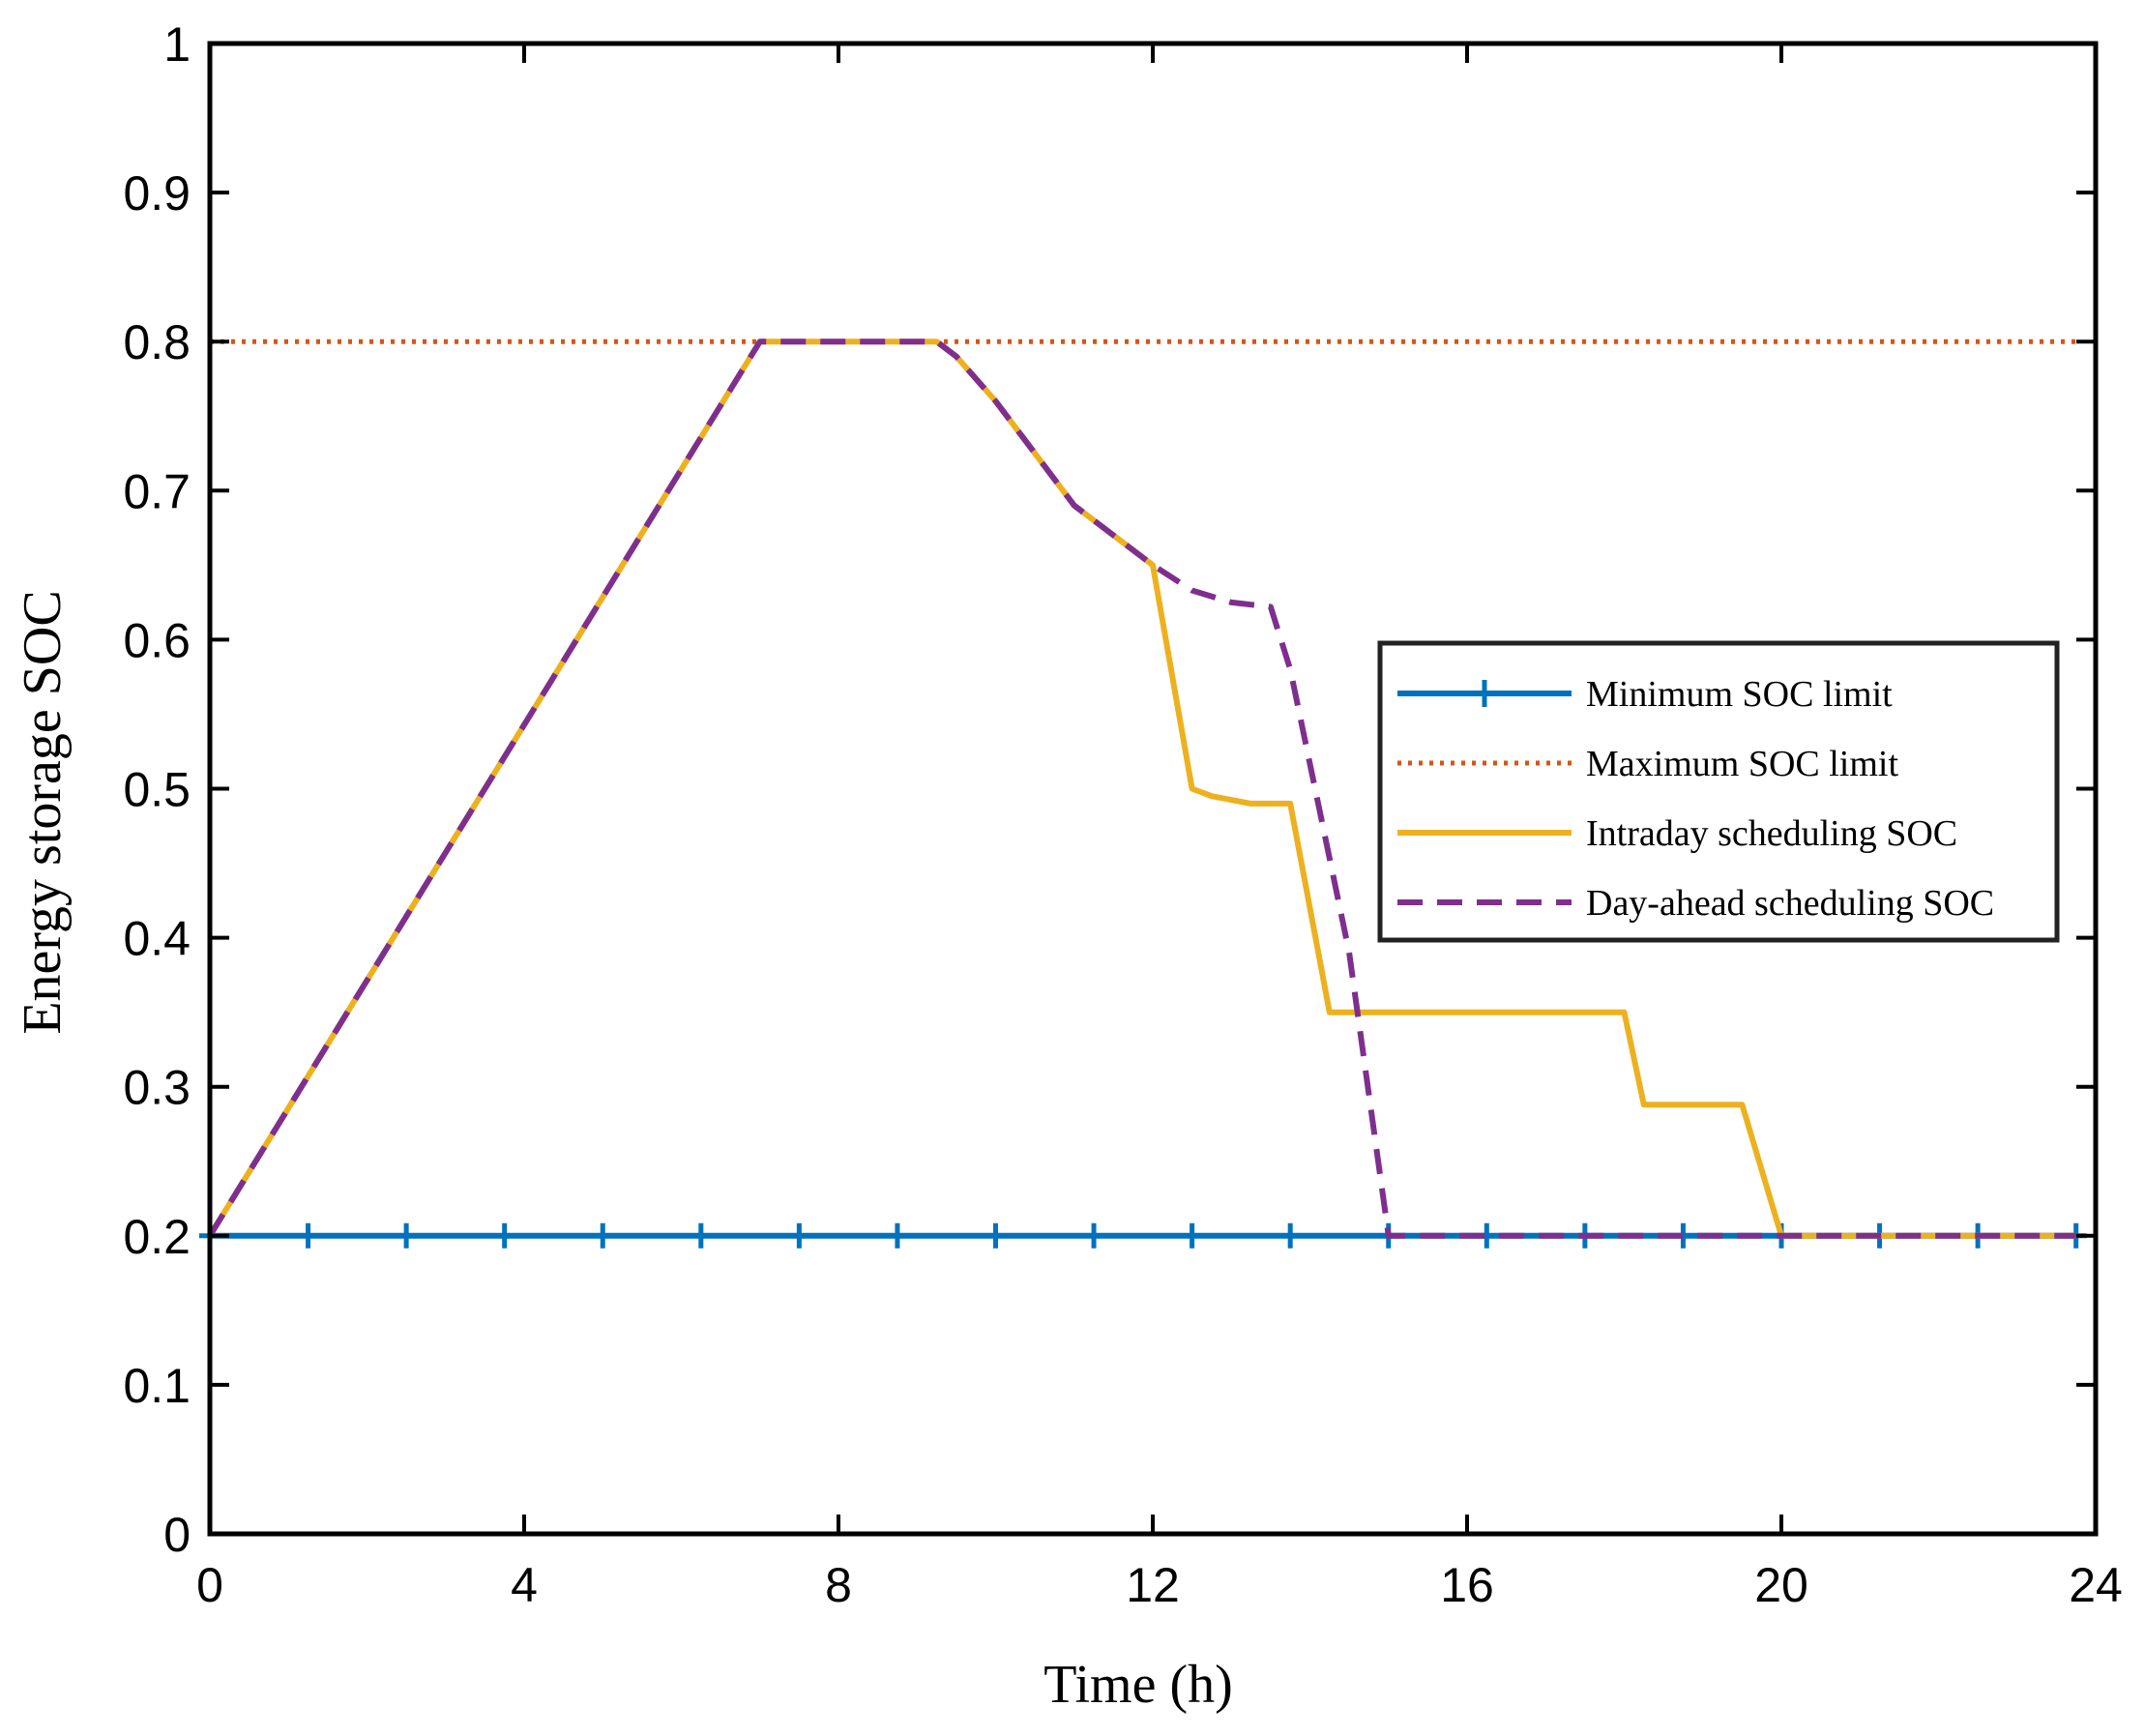  Describe the element at coordinates (1790, 903) in the screenshot. I see `legend-label-day-ahead-scheduling-soc: Day-ahead scheduling SOC` at that location.